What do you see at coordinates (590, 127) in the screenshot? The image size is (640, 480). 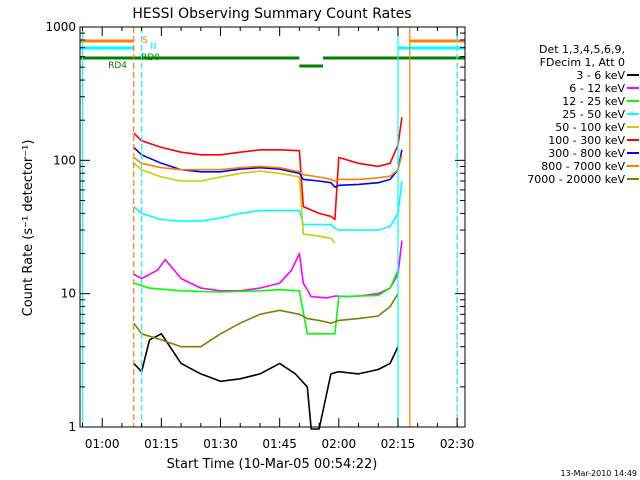 I see `legend-label: 50 - 100 keV` at bounding box center [590, 127].